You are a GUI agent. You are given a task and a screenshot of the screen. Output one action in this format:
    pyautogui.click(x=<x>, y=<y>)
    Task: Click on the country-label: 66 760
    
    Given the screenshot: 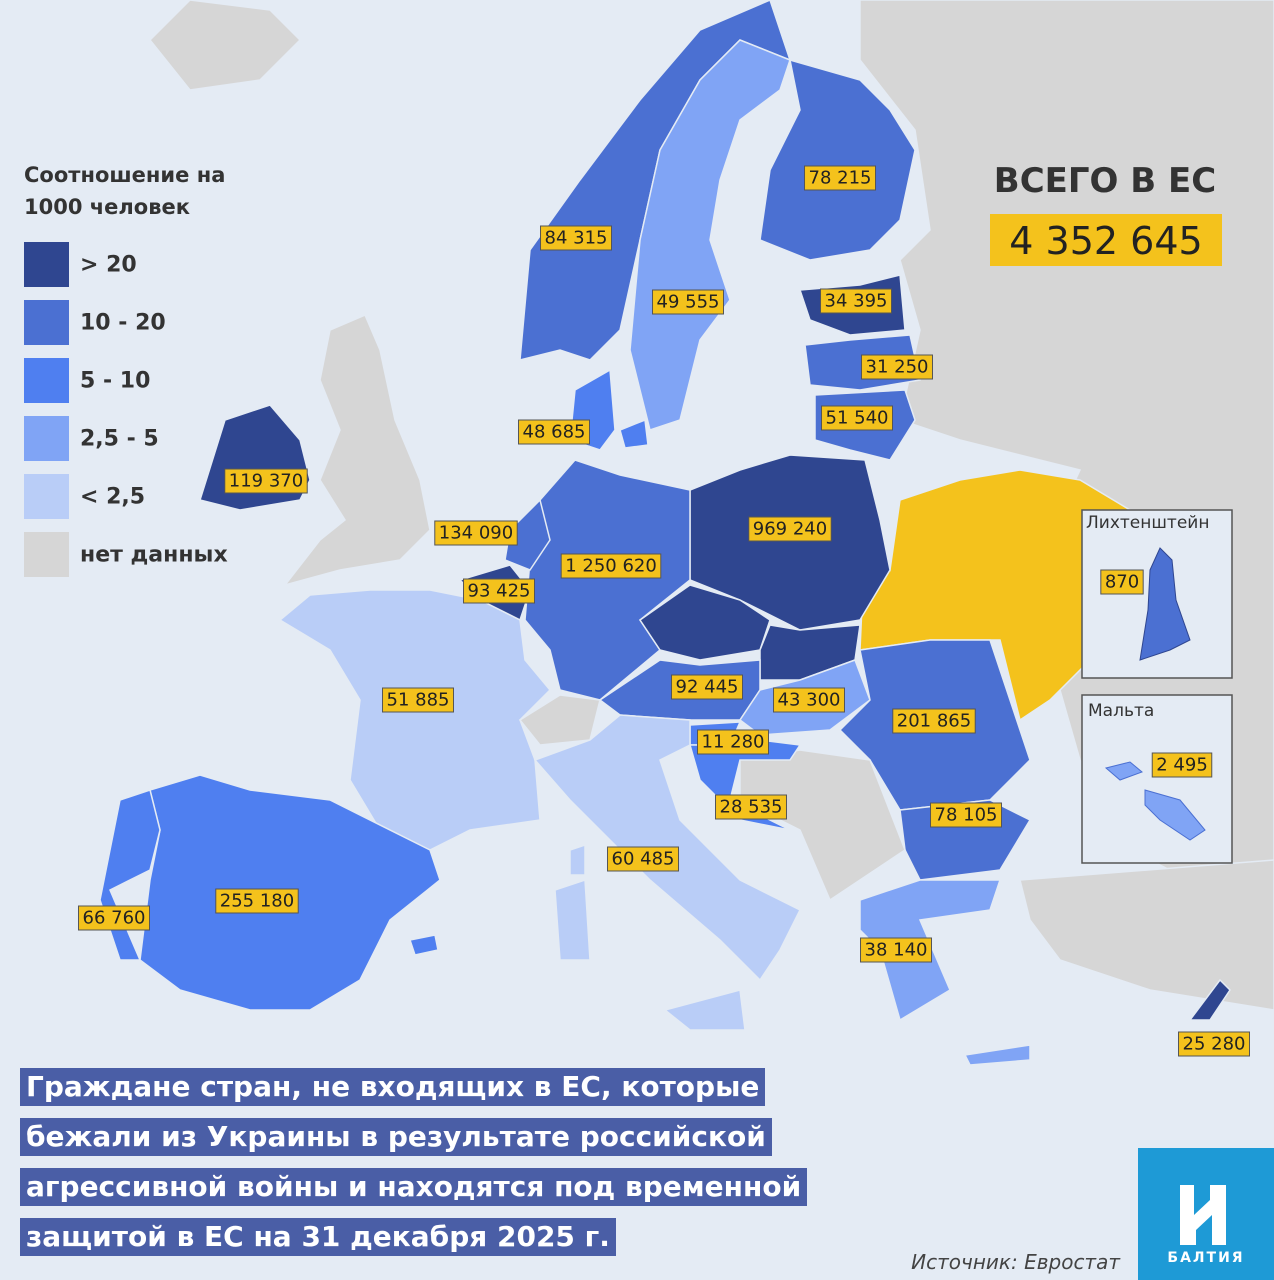 What is the action you would take?
    pyautogui.click(x=114, y=918)
    